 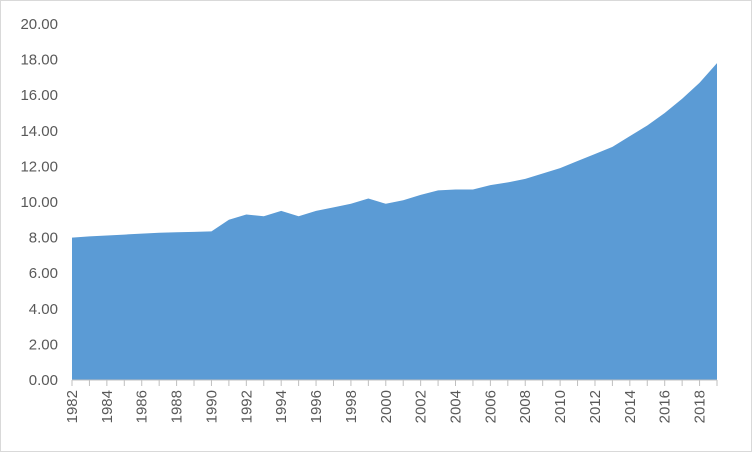 What do you see at coordinates (394, 382) in the screenshot?
I see `axes` at bounding box center [394, 382].